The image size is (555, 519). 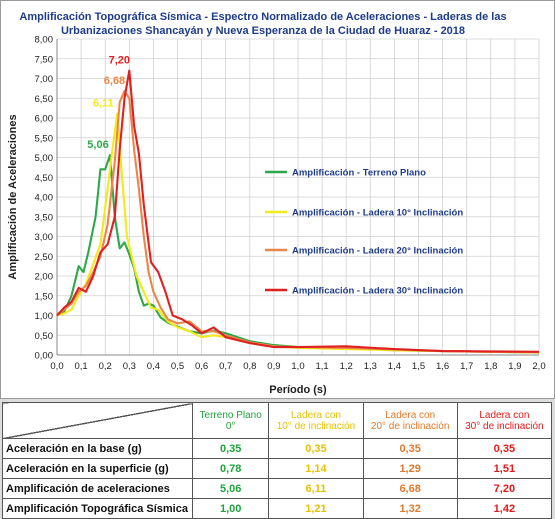 What do you see at coordinates (44, 119) in the screenshot?
I see `y-tick-label: 6,00` at bounding box center [44, 119].